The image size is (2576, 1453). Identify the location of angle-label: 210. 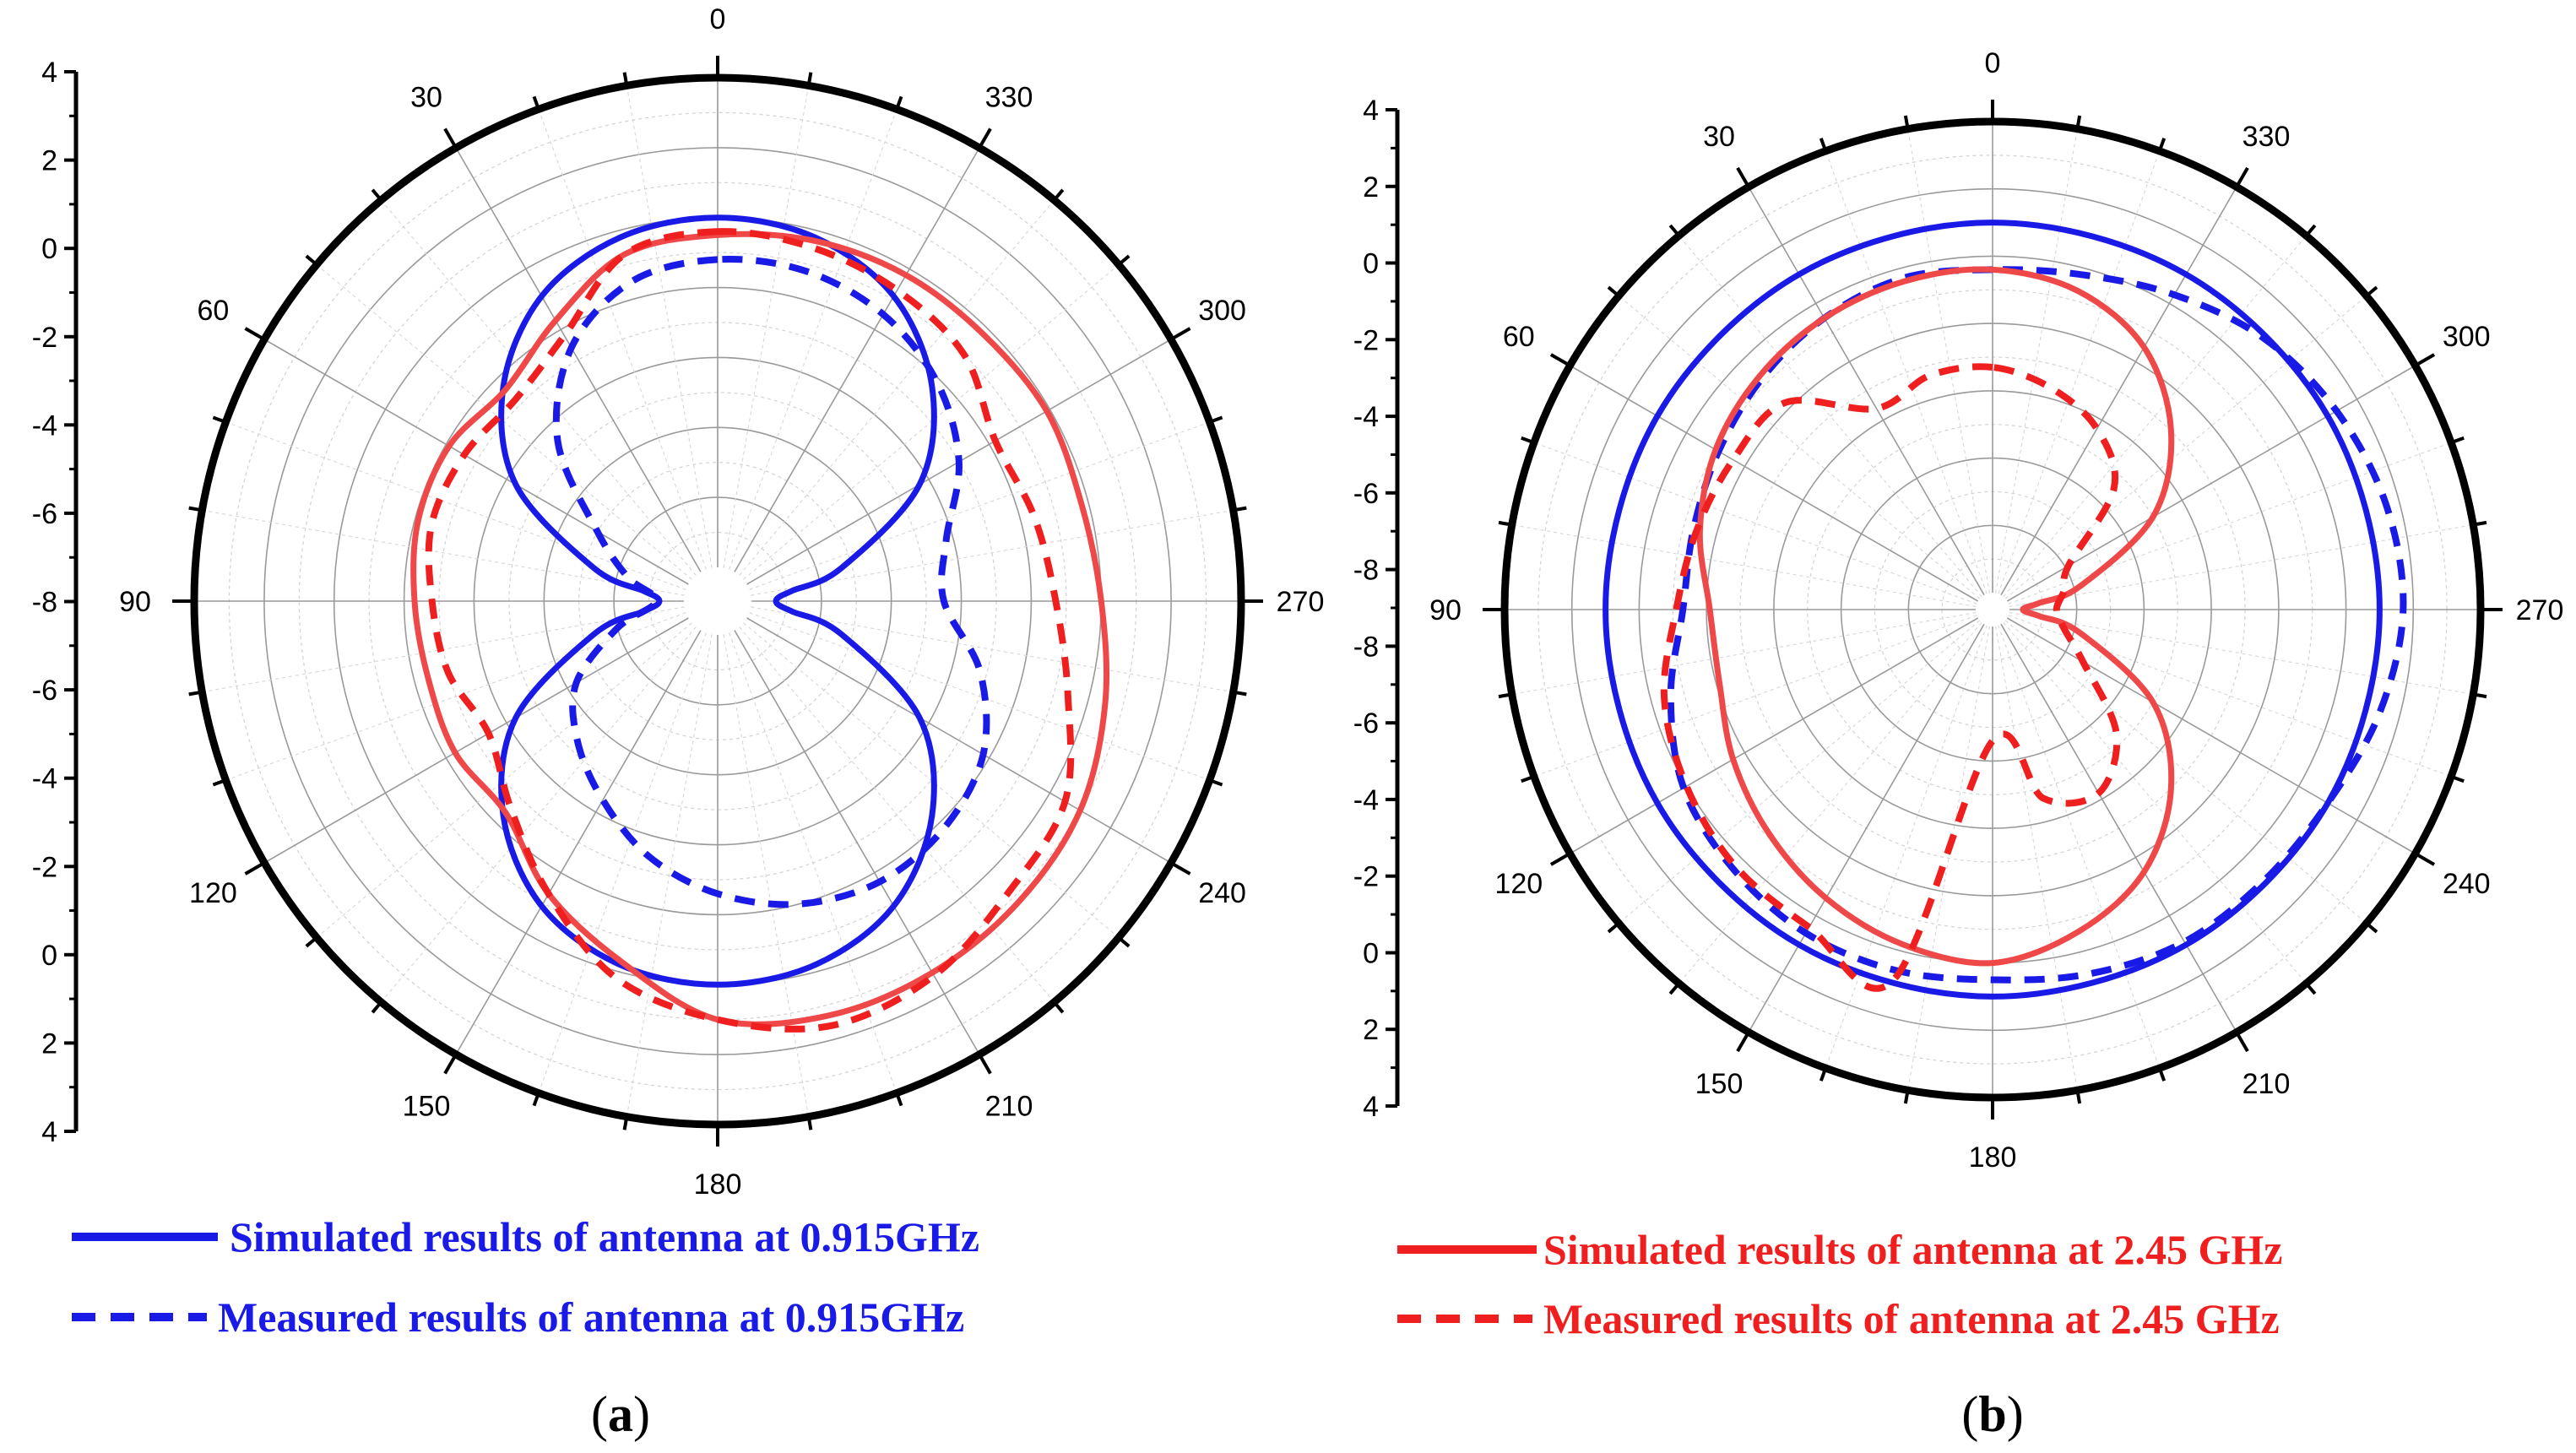
(1009, 1107).